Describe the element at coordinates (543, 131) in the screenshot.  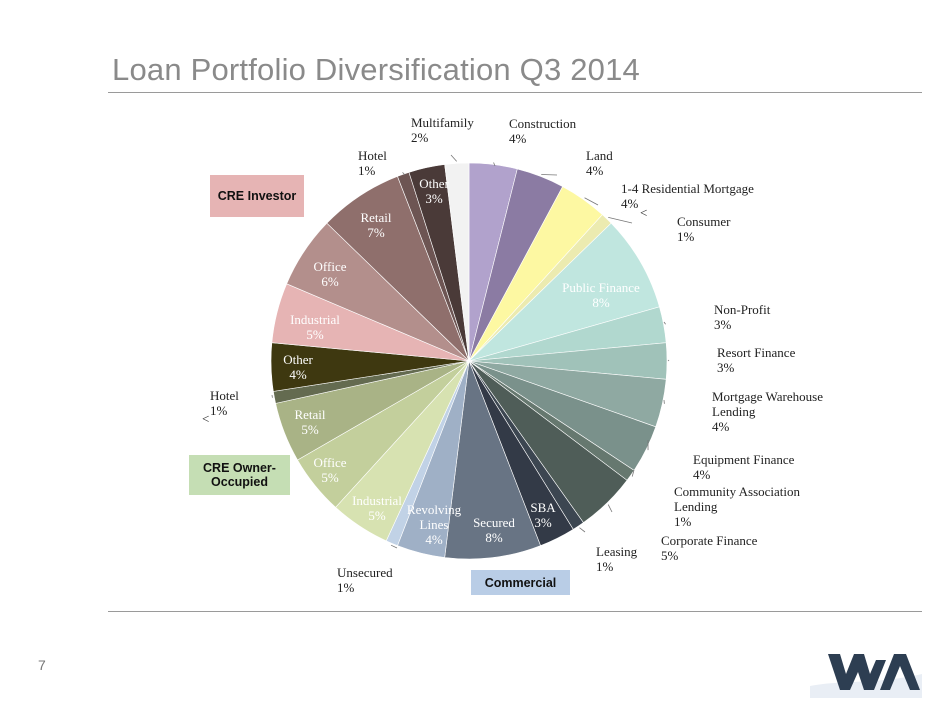
I see `slice-label: Construction 4%` at that location.